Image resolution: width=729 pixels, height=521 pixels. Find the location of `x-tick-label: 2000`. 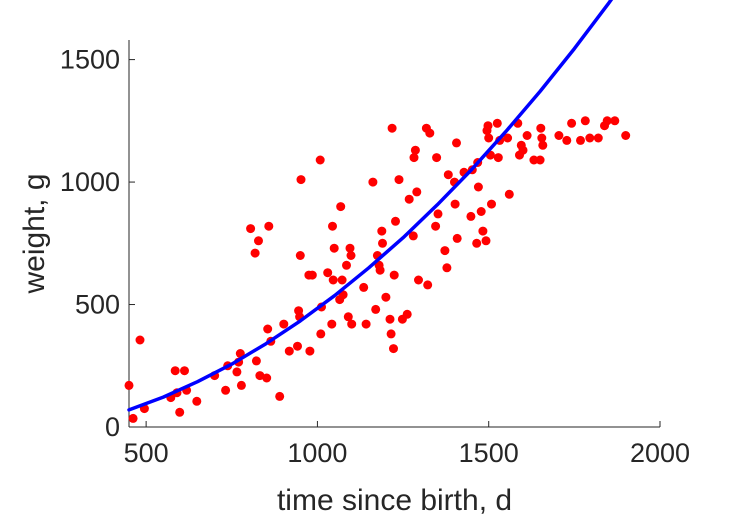

x-tick-label: 2000 is located at coordinates (660, 453).